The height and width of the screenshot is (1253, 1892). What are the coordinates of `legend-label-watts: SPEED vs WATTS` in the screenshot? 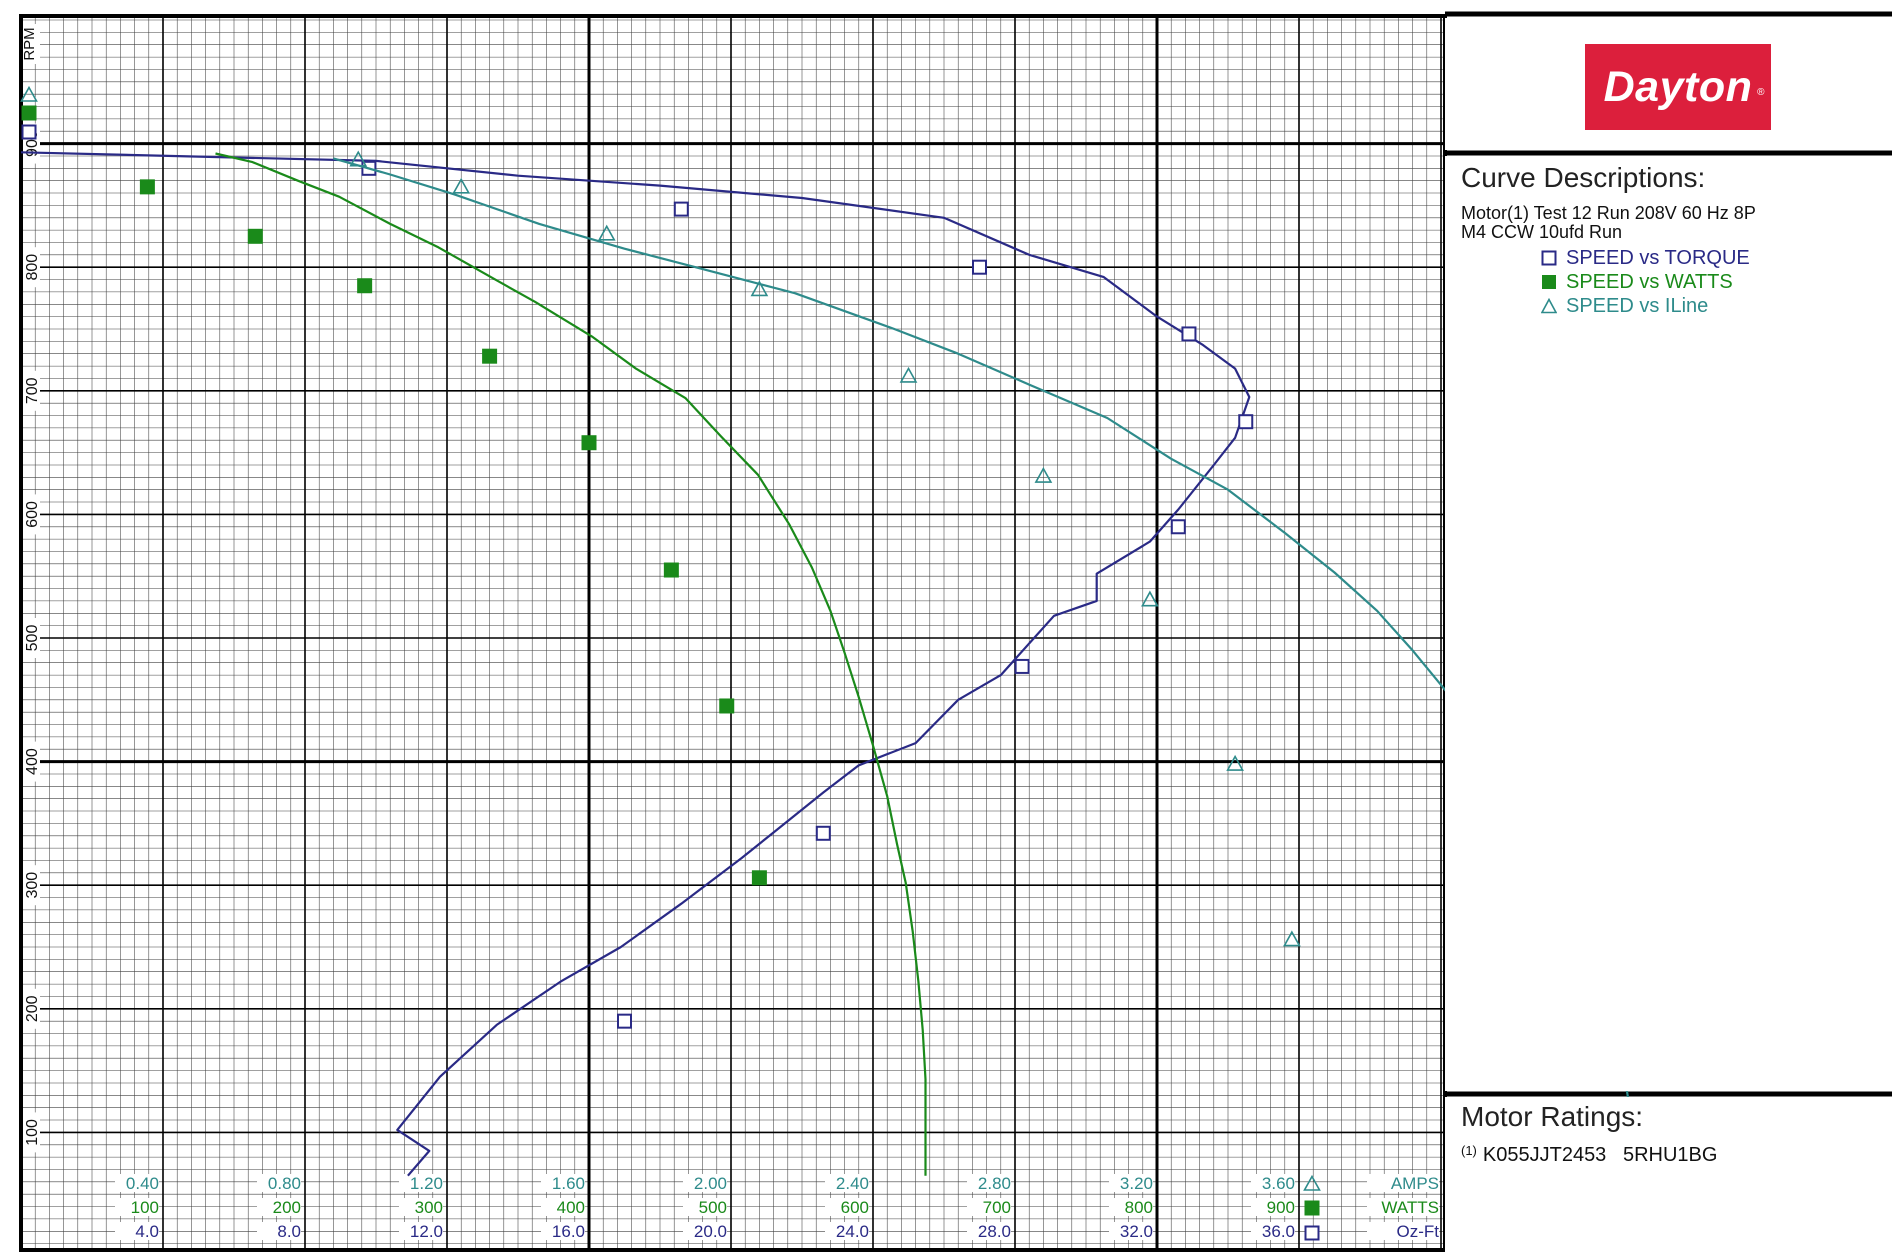 It's located at (1649, 281).